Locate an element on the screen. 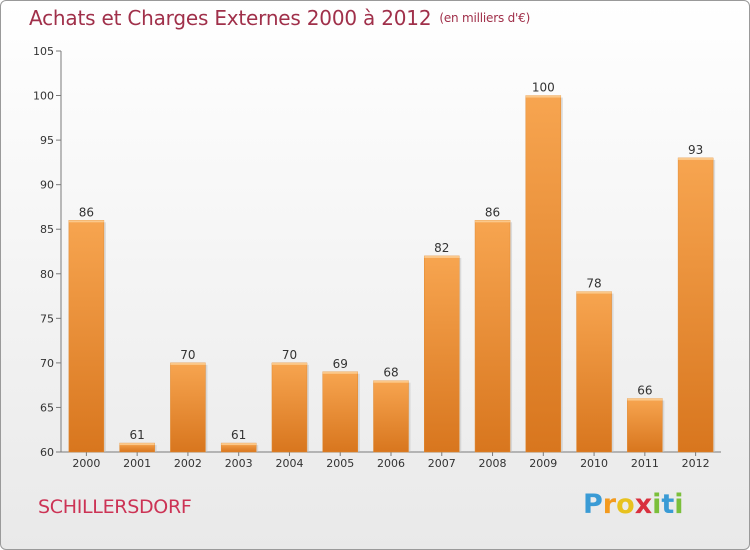 The image size is (750, 550). x-tick-label: 2008 is located at coordinates (493, 463).